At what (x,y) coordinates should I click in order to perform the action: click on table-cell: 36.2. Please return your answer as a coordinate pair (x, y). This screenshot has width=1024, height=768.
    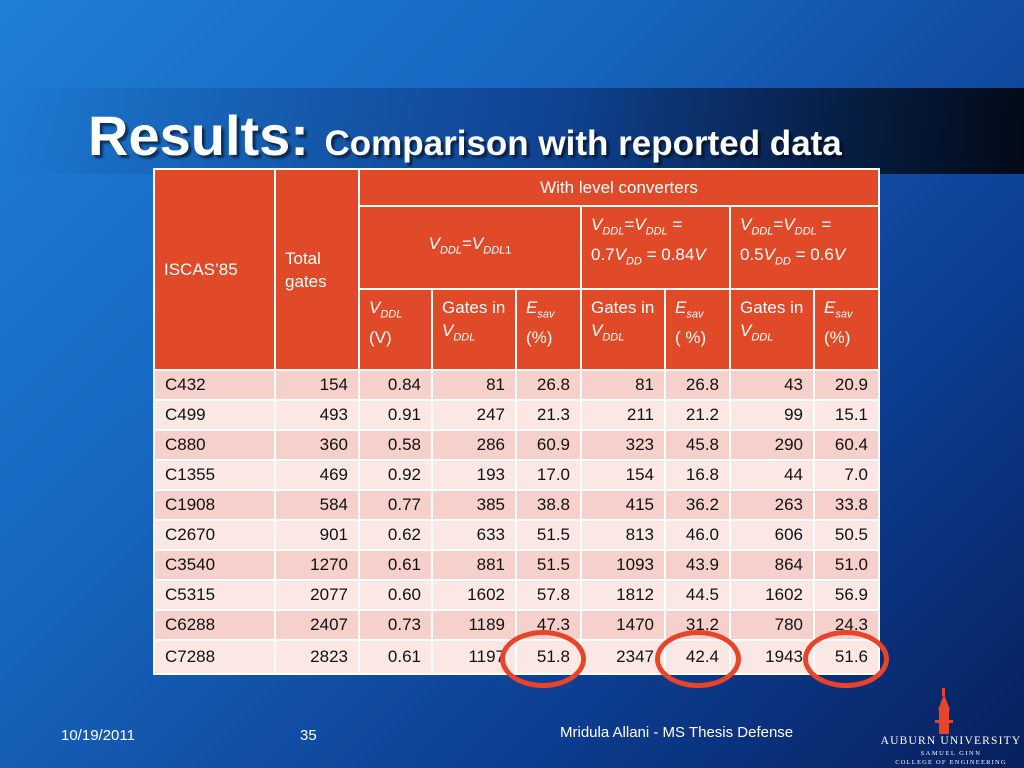
    Looking at the image, I should click on (697, 505).